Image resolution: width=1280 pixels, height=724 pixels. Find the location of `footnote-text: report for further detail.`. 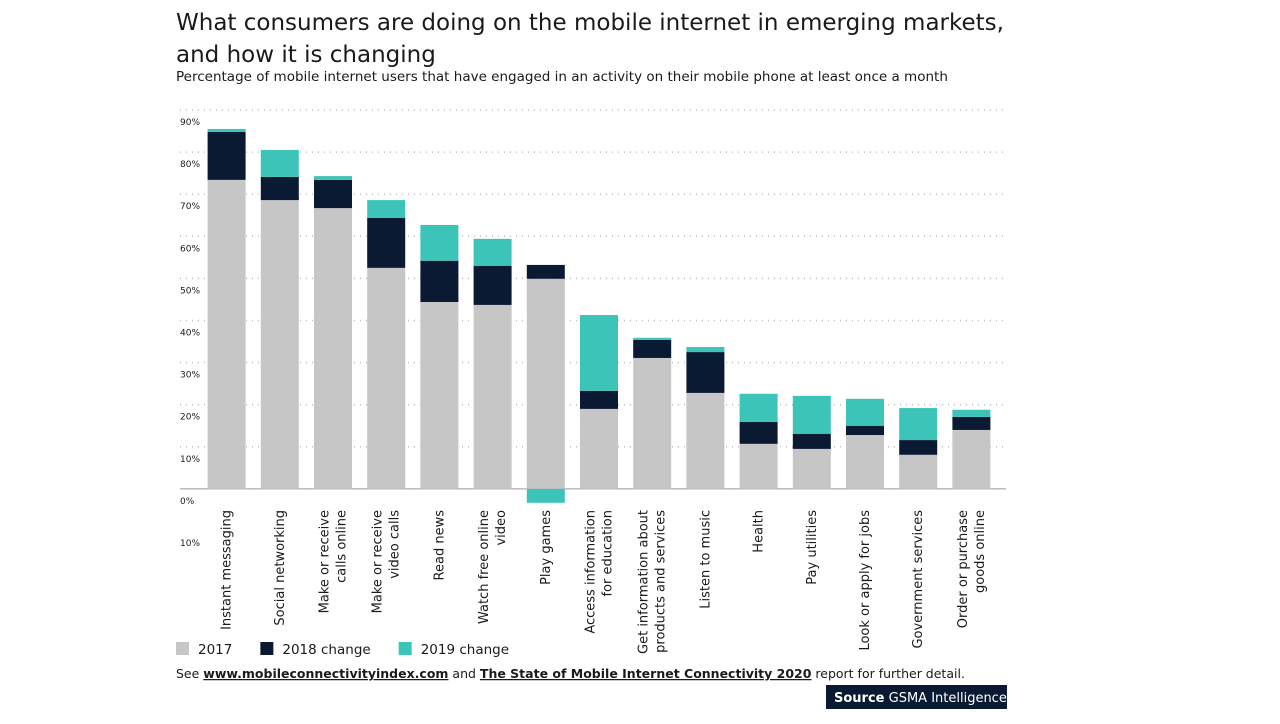

footnote-text: report for further detail. is located at coordinates (887, 673).